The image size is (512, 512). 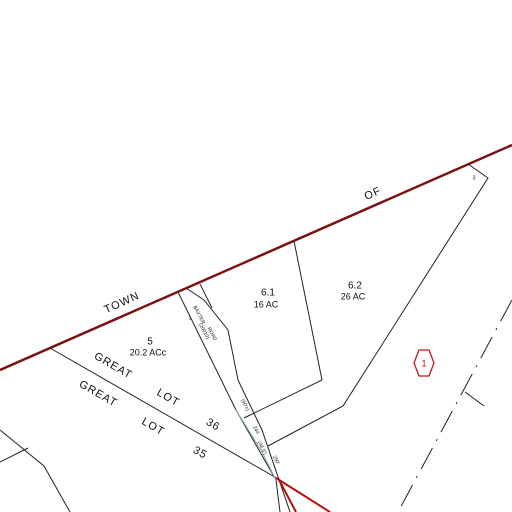 What do you see at coordinates (244, 405) in the screenshot?
I see `dimension: (90'±)` at bounding box center [244, 405].